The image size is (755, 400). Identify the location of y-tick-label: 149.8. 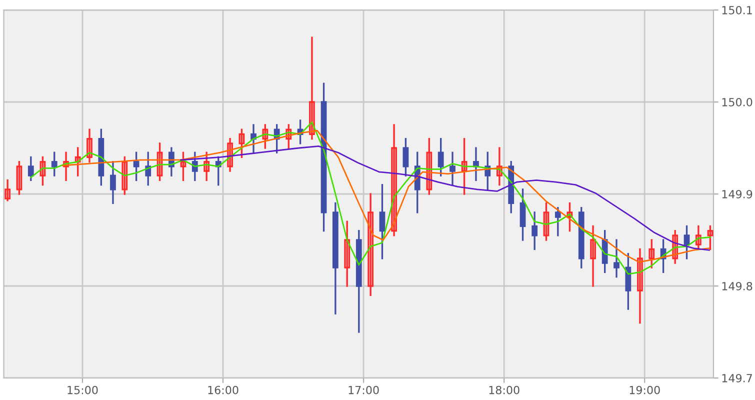
(737, 286).